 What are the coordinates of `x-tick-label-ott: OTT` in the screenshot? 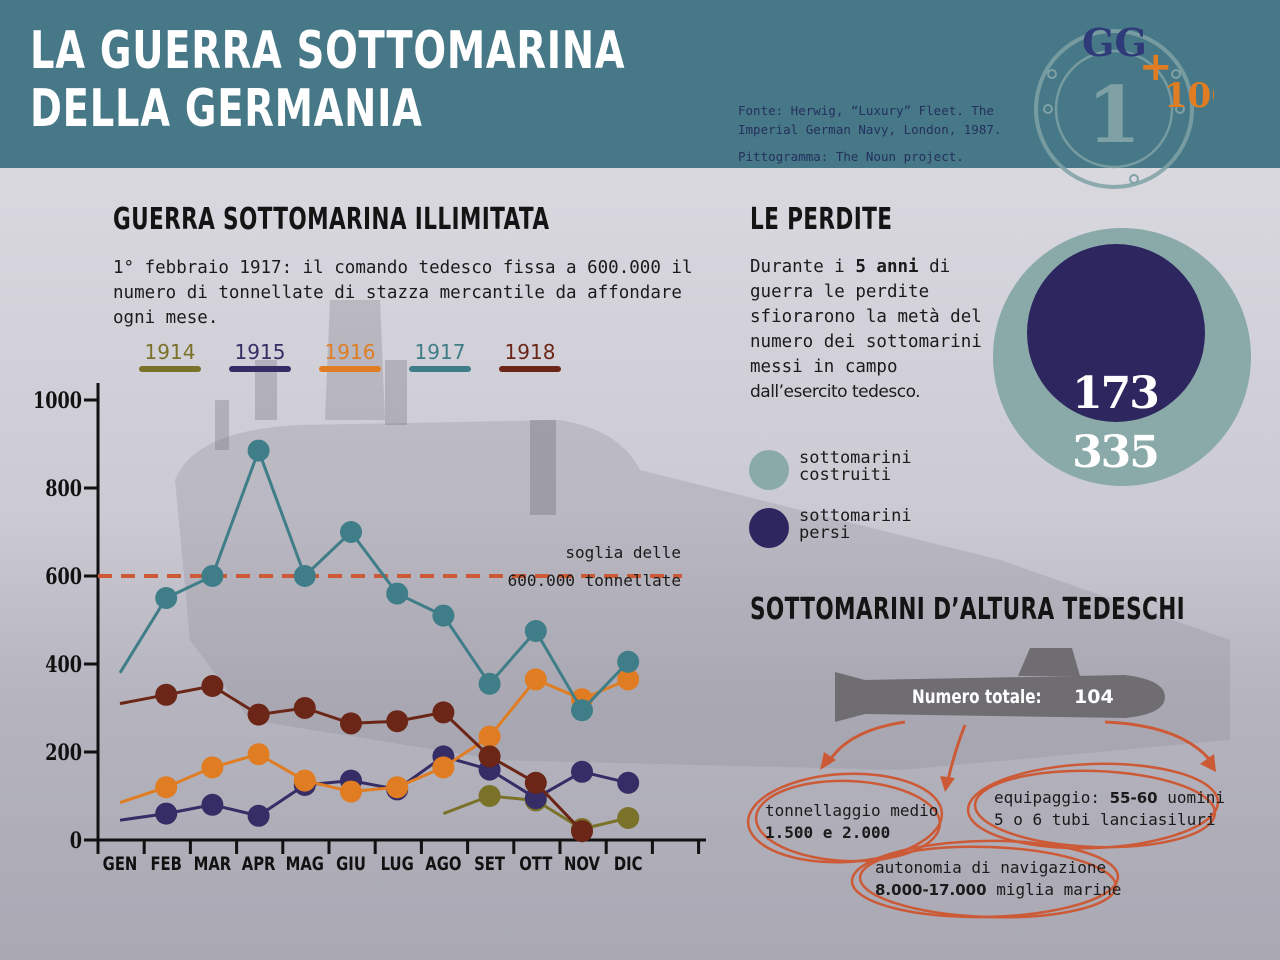 It's located at (535, 864).